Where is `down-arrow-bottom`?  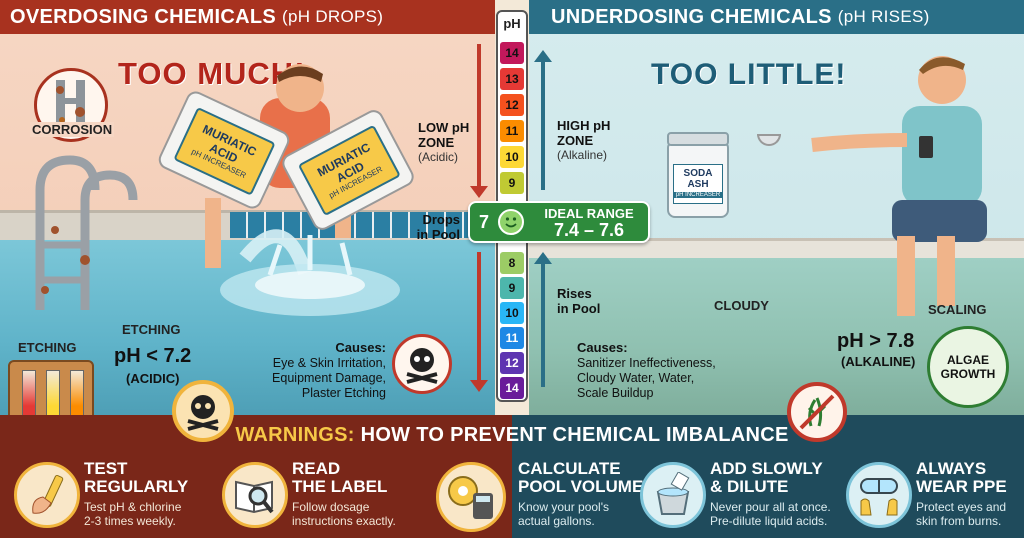
down-arrow-bottom is located at coordinates (479, 317).